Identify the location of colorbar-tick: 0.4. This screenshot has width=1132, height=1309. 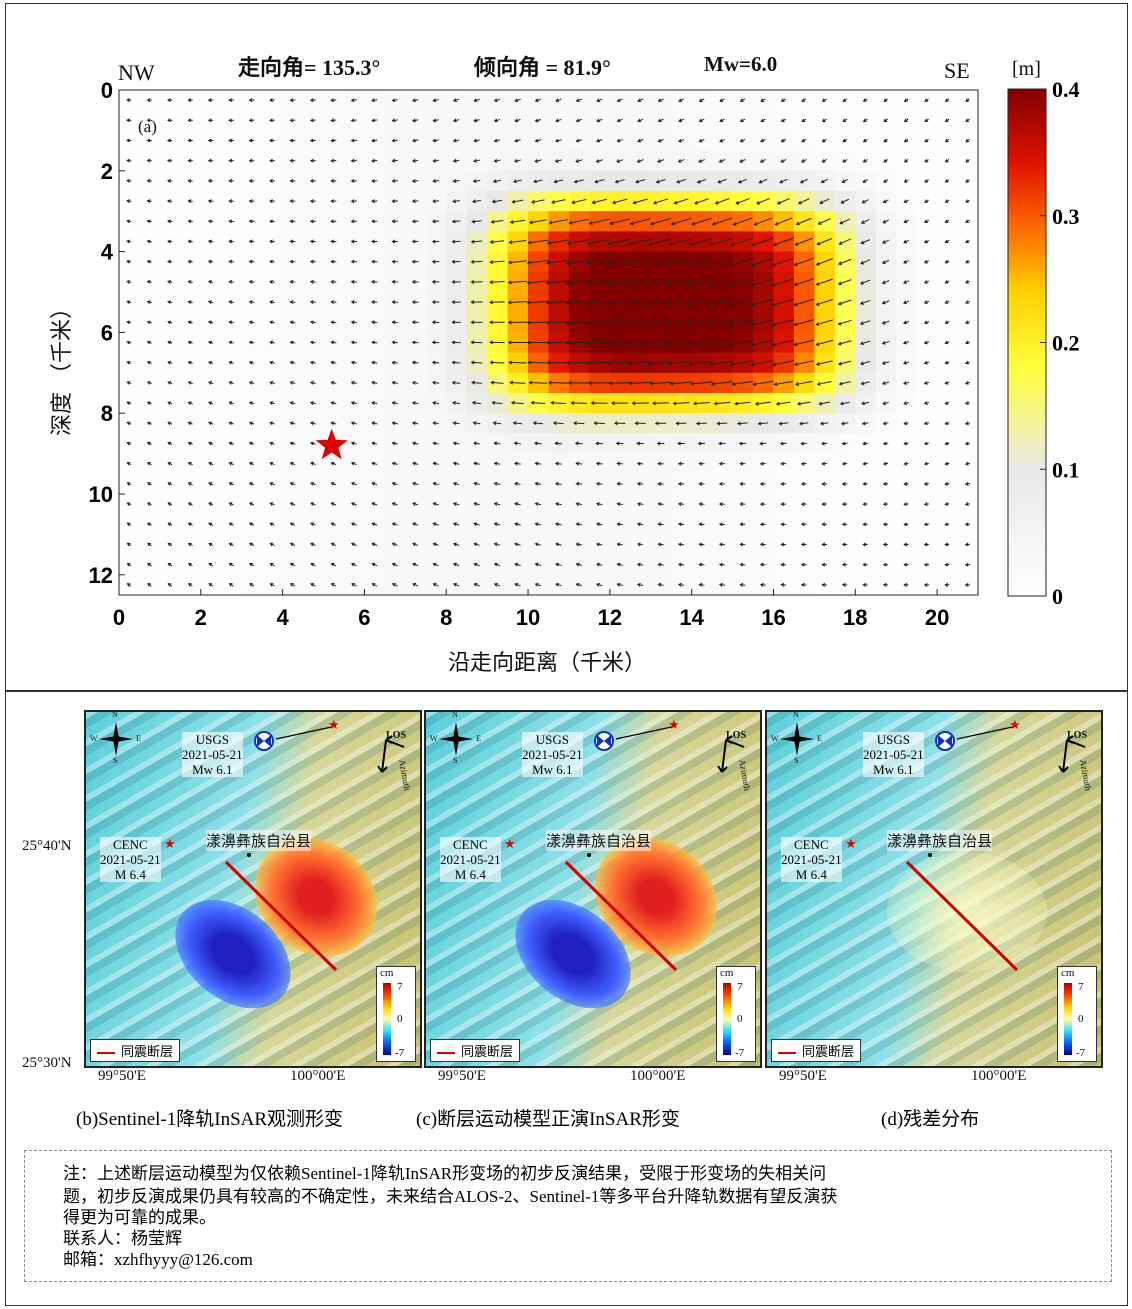
(1066, 89).